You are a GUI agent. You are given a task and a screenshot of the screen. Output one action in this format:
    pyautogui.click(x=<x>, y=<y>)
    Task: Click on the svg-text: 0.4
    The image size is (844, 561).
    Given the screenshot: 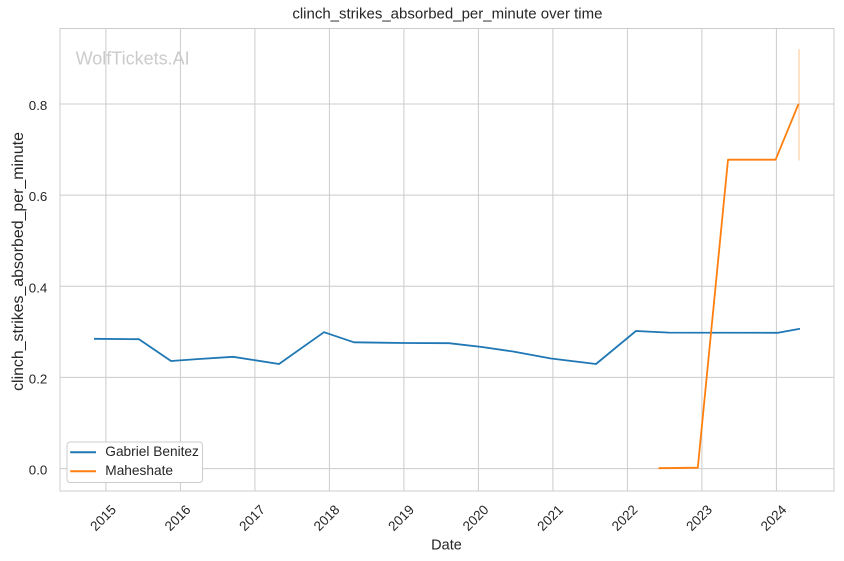 What is the action you would take?
    pyautogui.click(x=38, y=287)
    